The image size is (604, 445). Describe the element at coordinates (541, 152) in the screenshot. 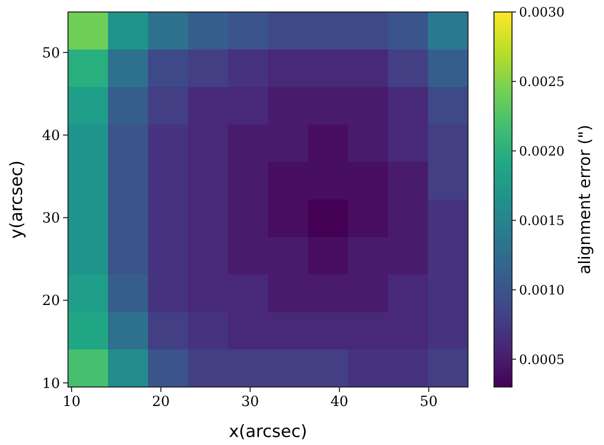

I see `color-bar-label: 0.0020` at that location.